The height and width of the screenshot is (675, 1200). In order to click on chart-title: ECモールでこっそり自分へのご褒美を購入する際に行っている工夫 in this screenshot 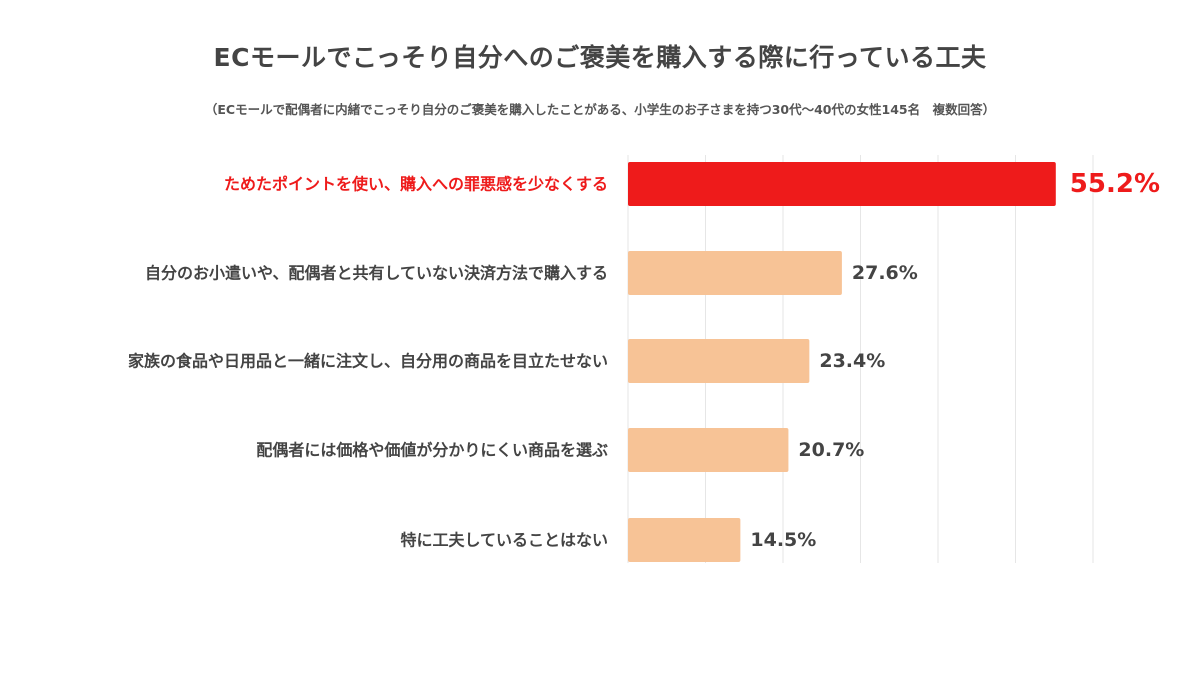, I will do `click(600, 57)`.